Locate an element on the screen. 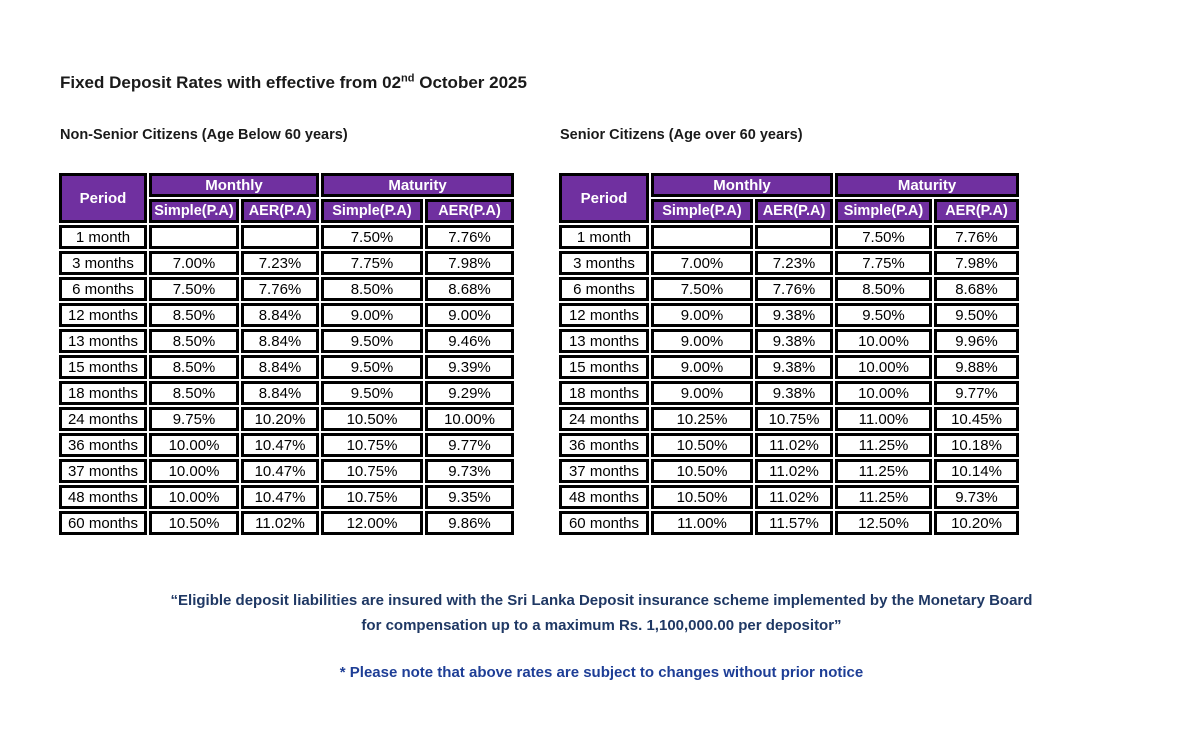 The height and width of the screenshot is (743, 1203). rate-cell: 11.25% is located at coordinates (883, 445).